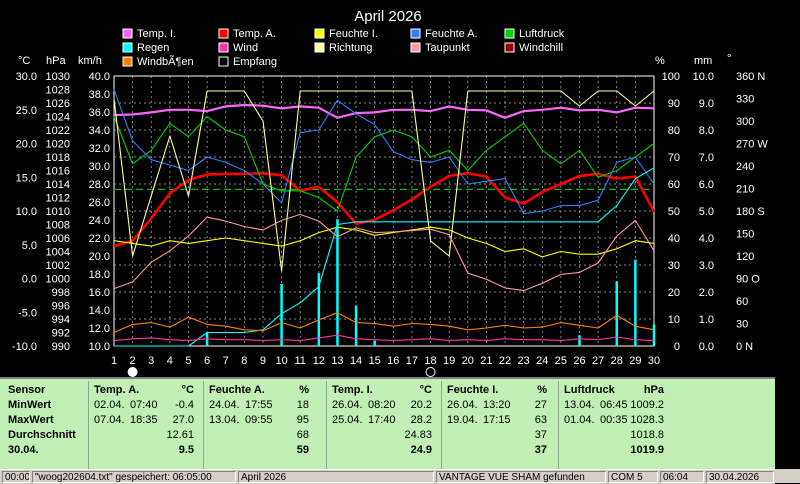  Describe the element at coordinates (740, 477) in the screenshot. I see `status-date: 30.04.2026` at that location.